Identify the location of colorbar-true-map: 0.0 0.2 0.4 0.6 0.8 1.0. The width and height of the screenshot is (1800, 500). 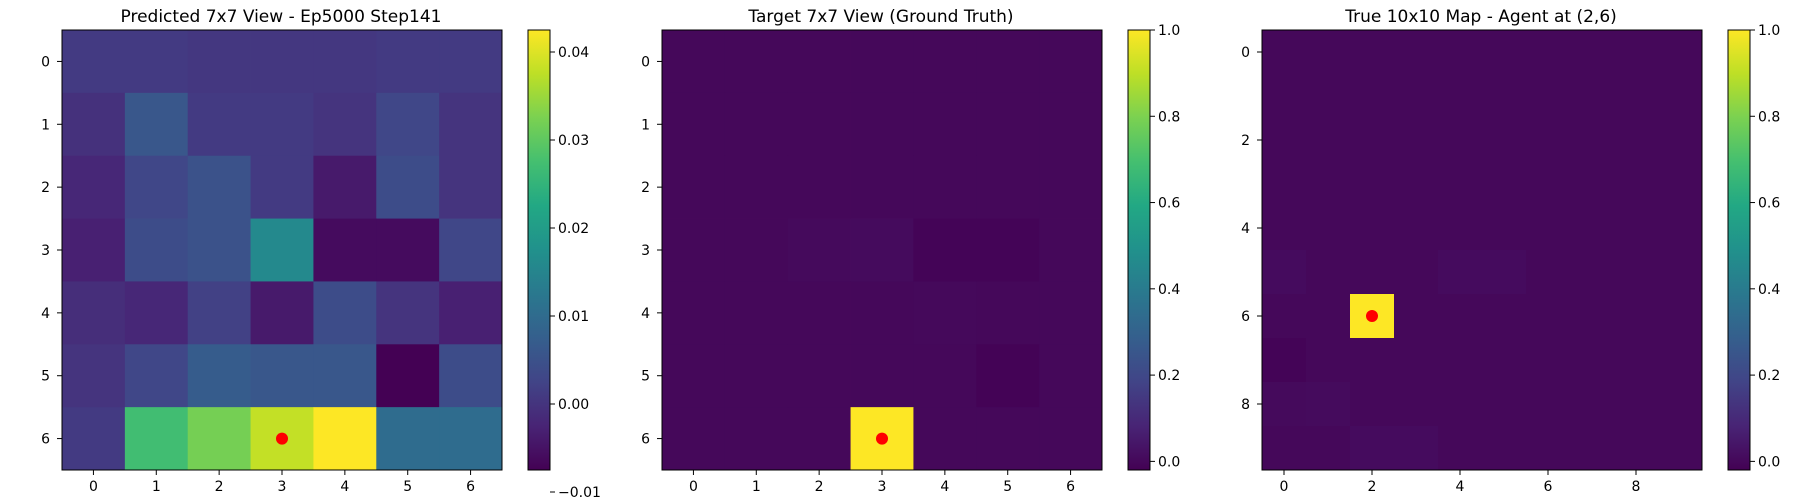
(1753, 247).